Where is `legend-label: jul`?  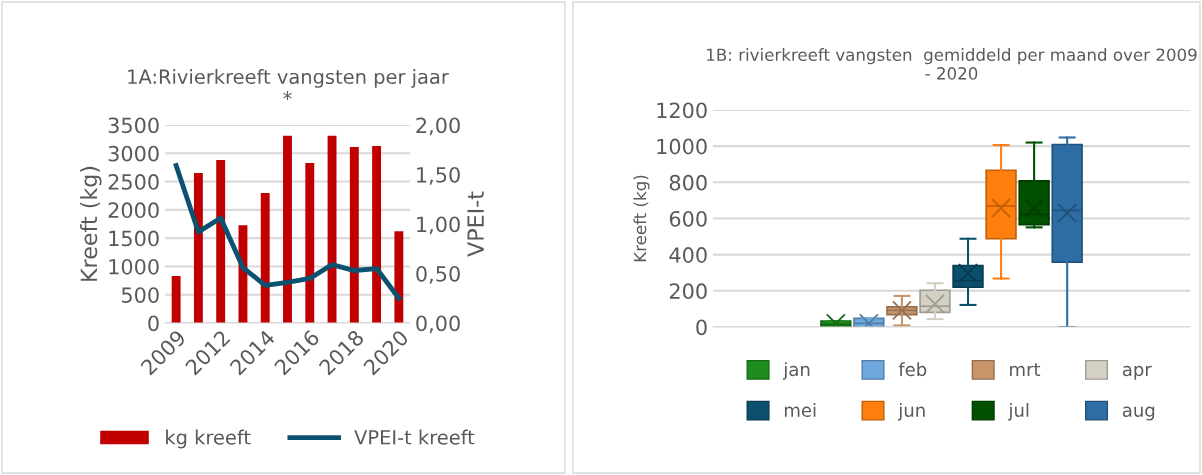 legend-label: jul is located at coordinates (1018, 412).